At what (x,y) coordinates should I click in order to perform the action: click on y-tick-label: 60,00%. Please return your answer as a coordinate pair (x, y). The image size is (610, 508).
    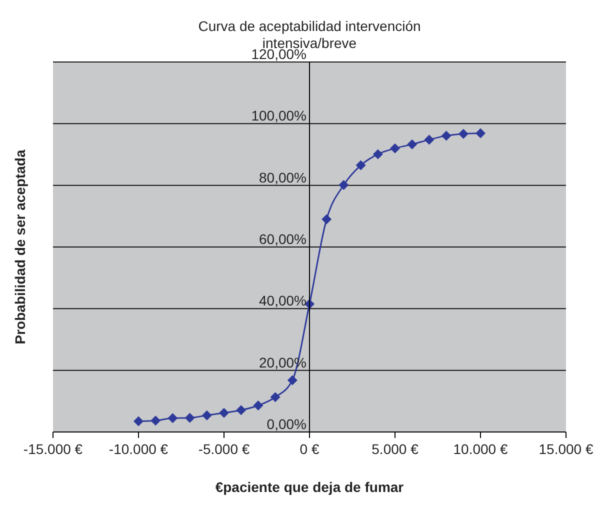
    Looking at the image, I should click on (282, 239).